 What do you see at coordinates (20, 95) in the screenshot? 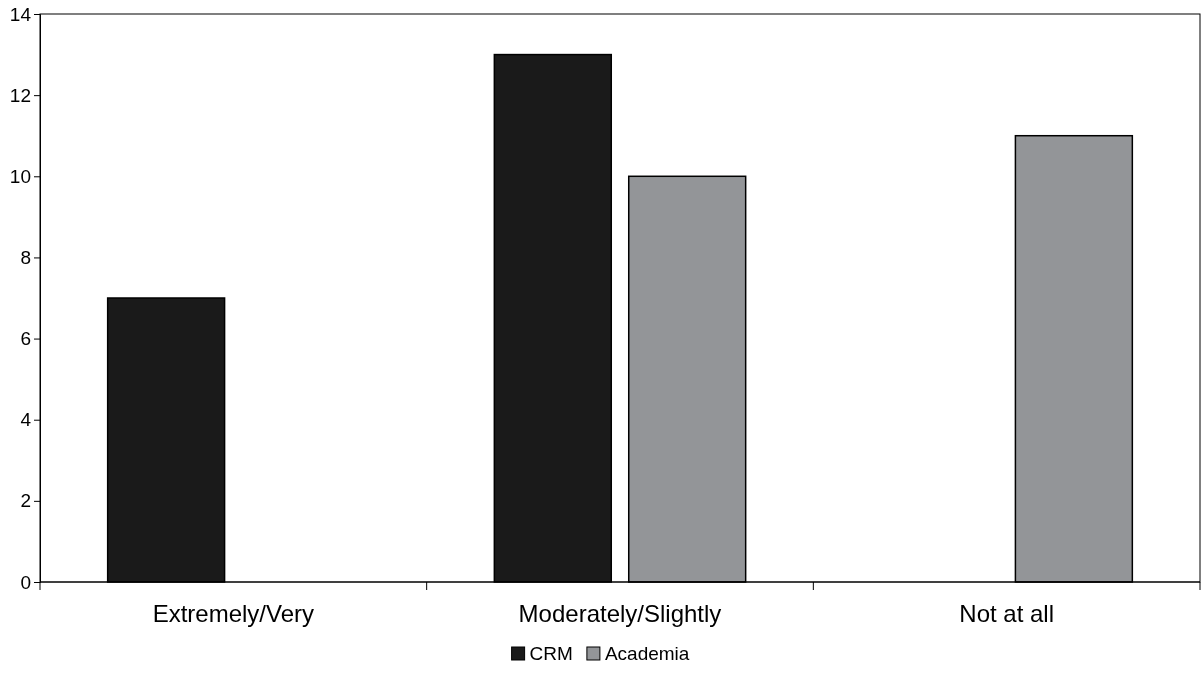
I see `y-tick-label: 12` at bounding box center [20, 95].